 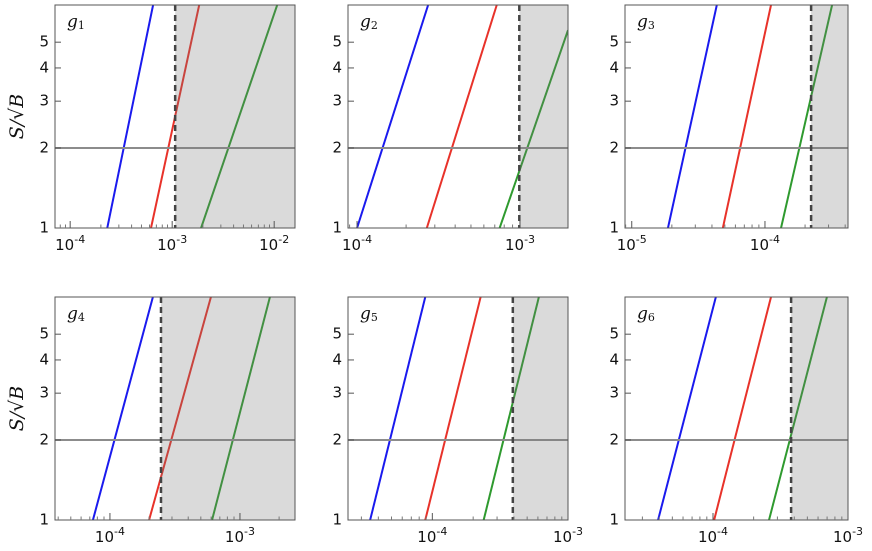 I want to click on panel-title: g4, so click(x=76, y=314).